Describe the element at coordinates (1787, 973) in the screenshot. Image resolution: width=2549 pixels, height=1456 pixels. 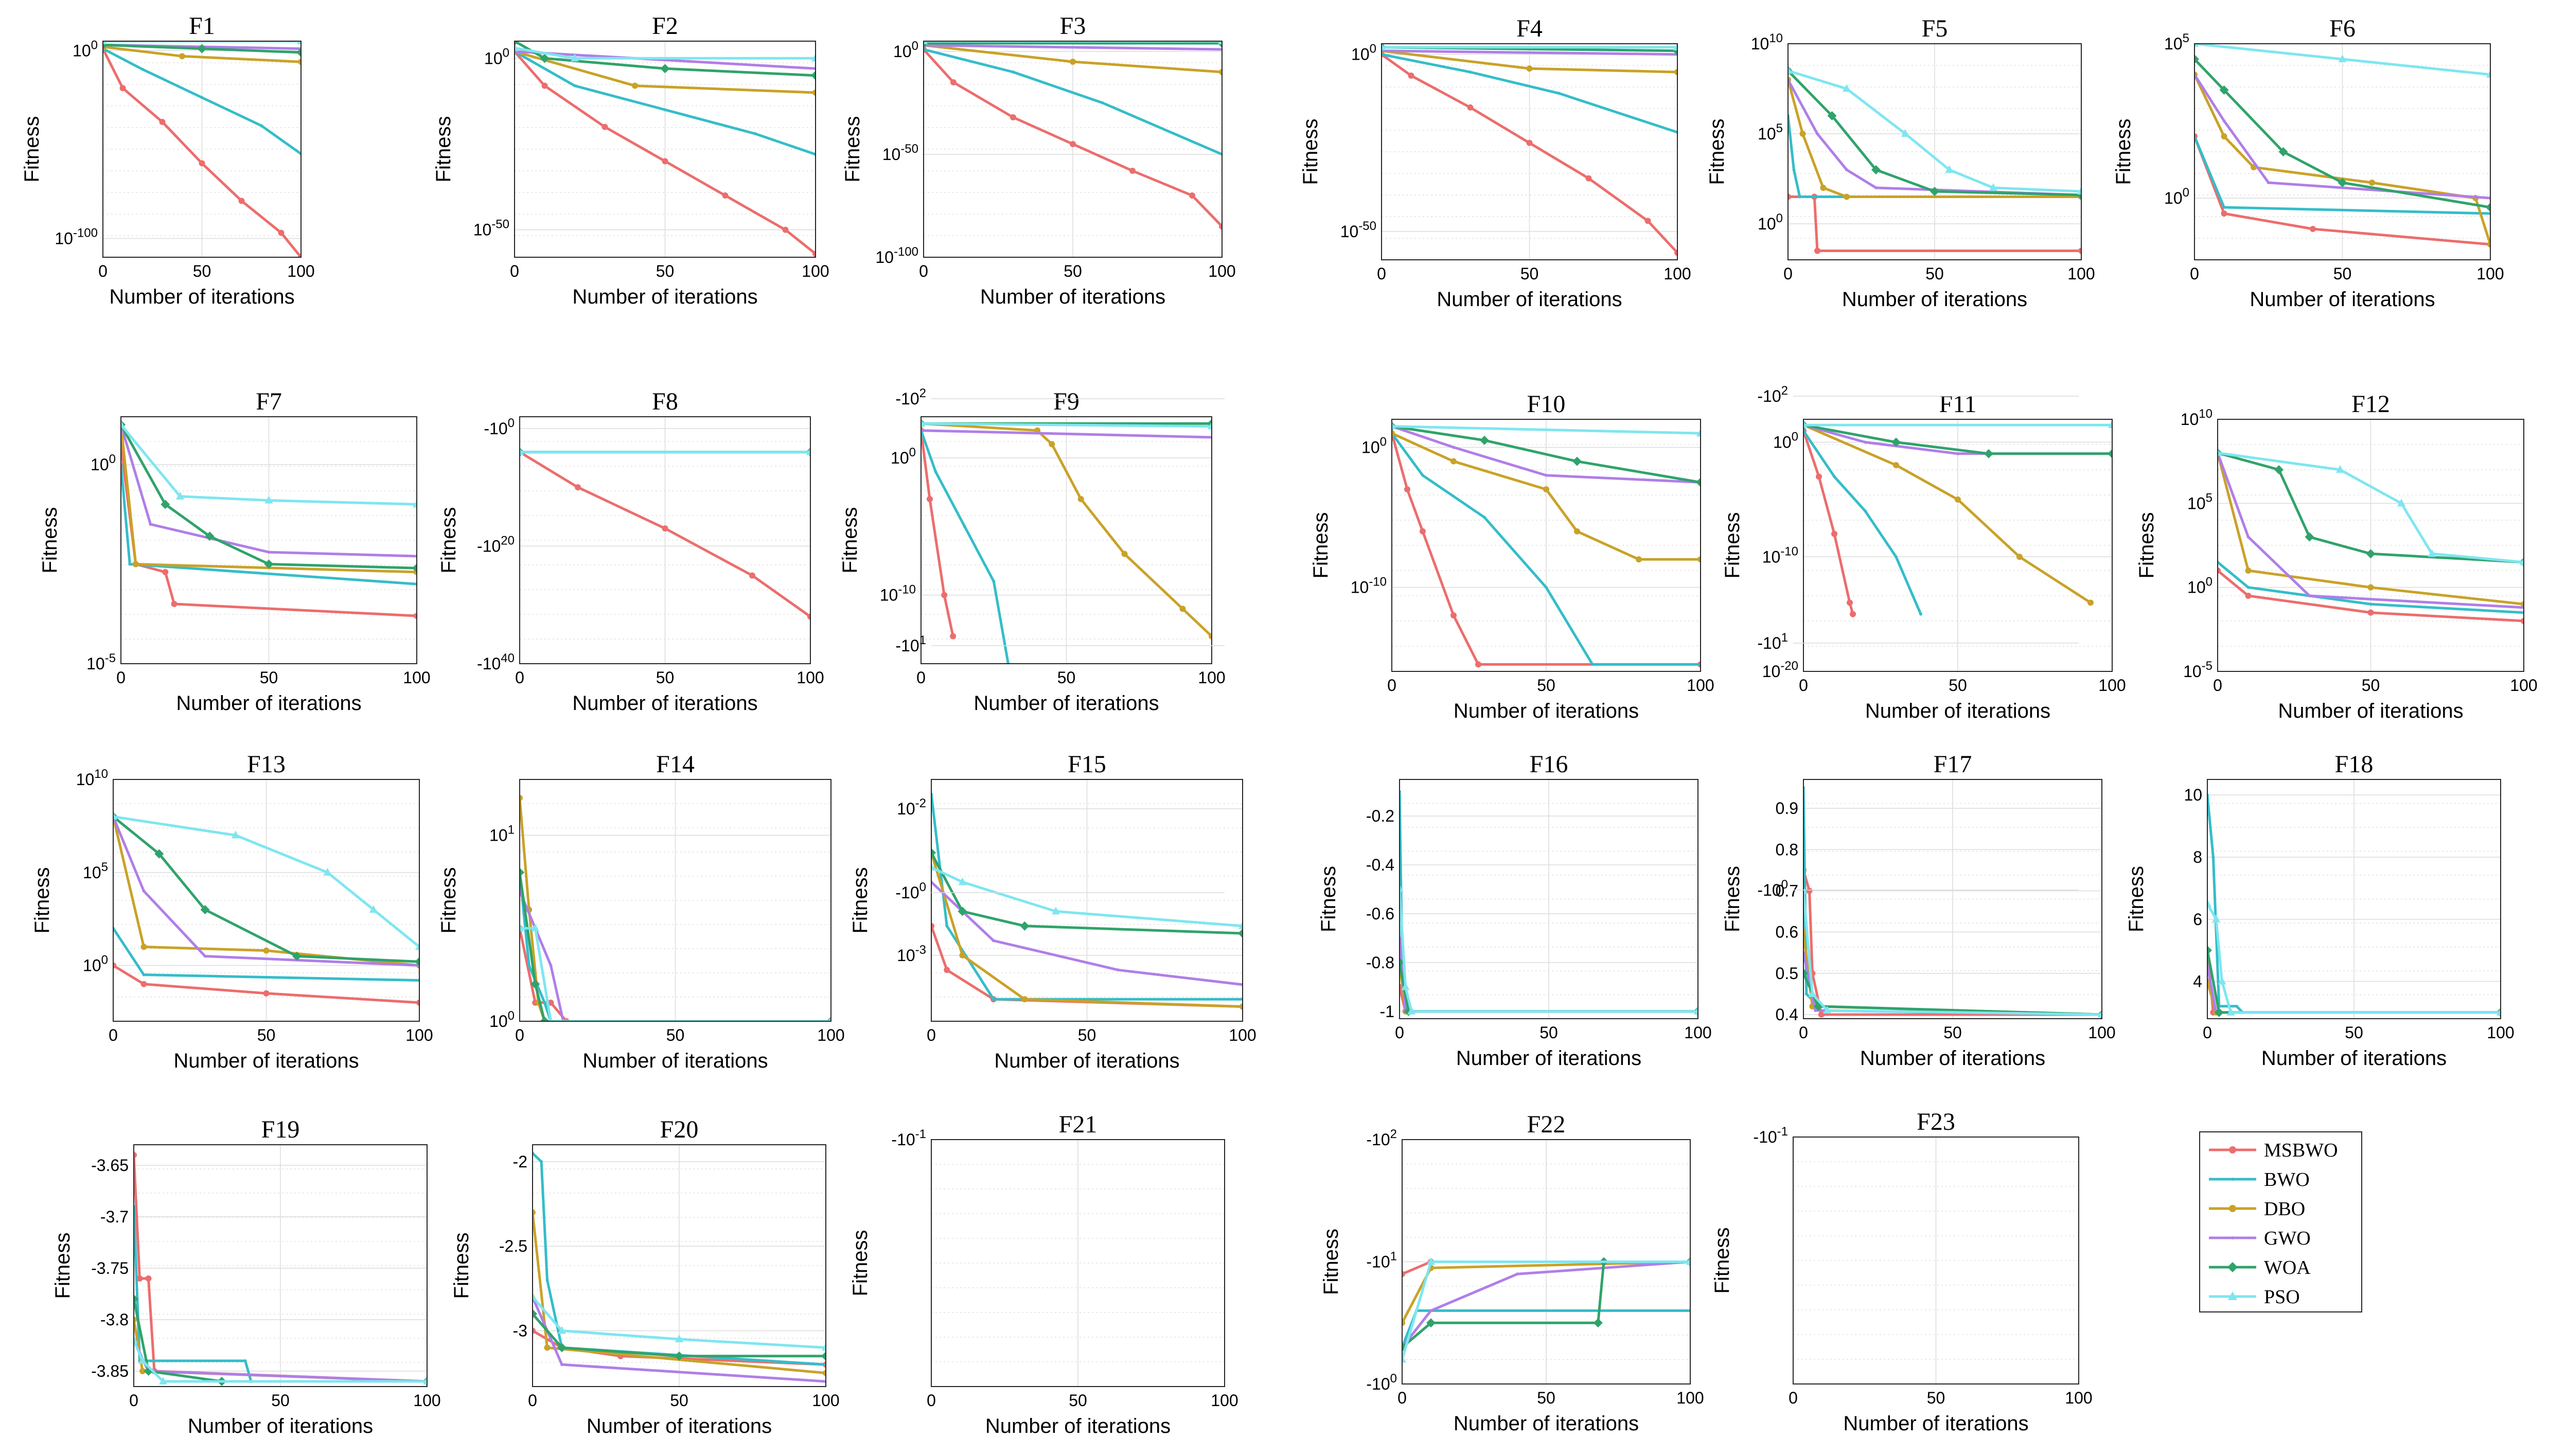
I see `y-tick-label: 0.5` at that location.